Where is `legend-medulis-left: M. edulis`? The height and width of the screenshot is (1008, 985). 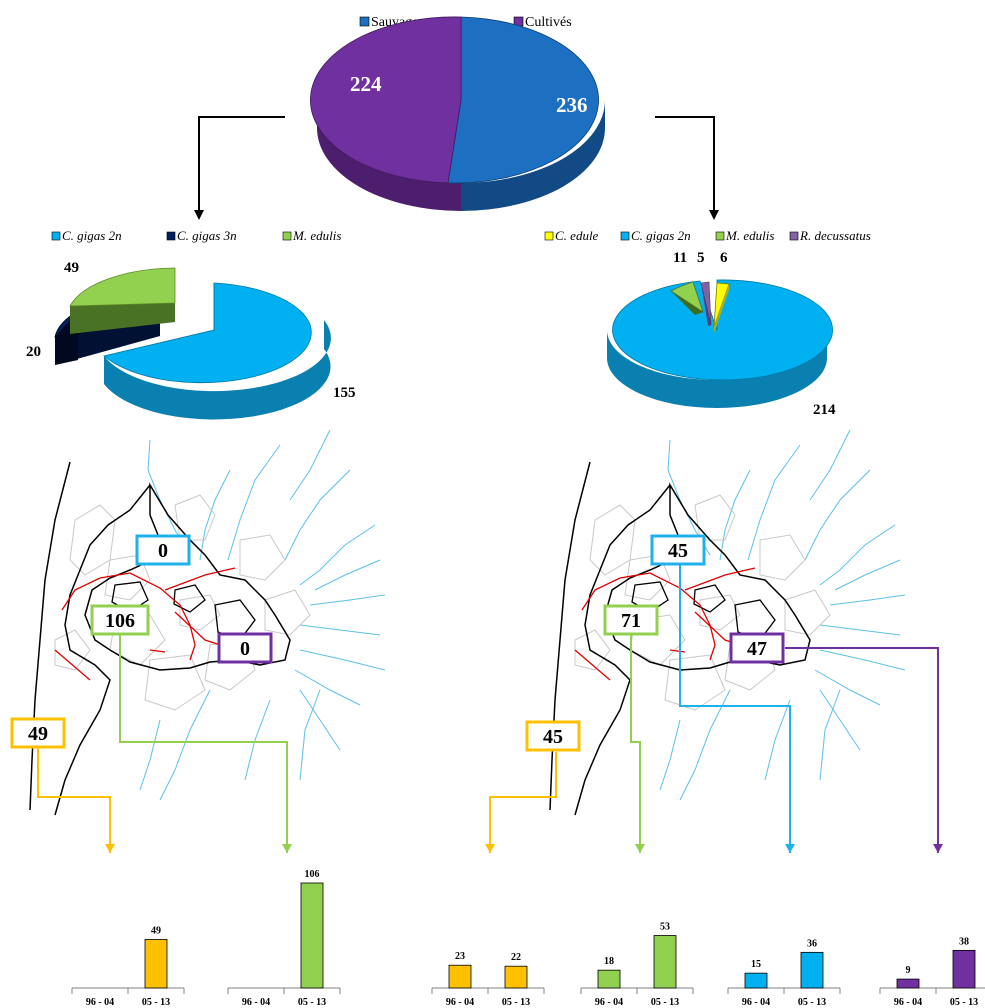
legend-medulis-left: M. edulis is located at coordinates (316, 235).